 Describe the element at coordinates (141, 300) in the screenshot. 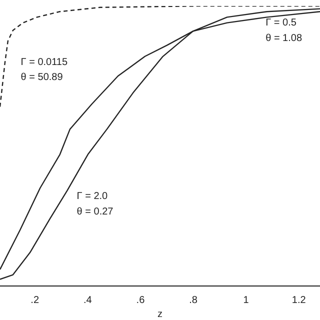

I see `x-tick-label: .6` at that location.